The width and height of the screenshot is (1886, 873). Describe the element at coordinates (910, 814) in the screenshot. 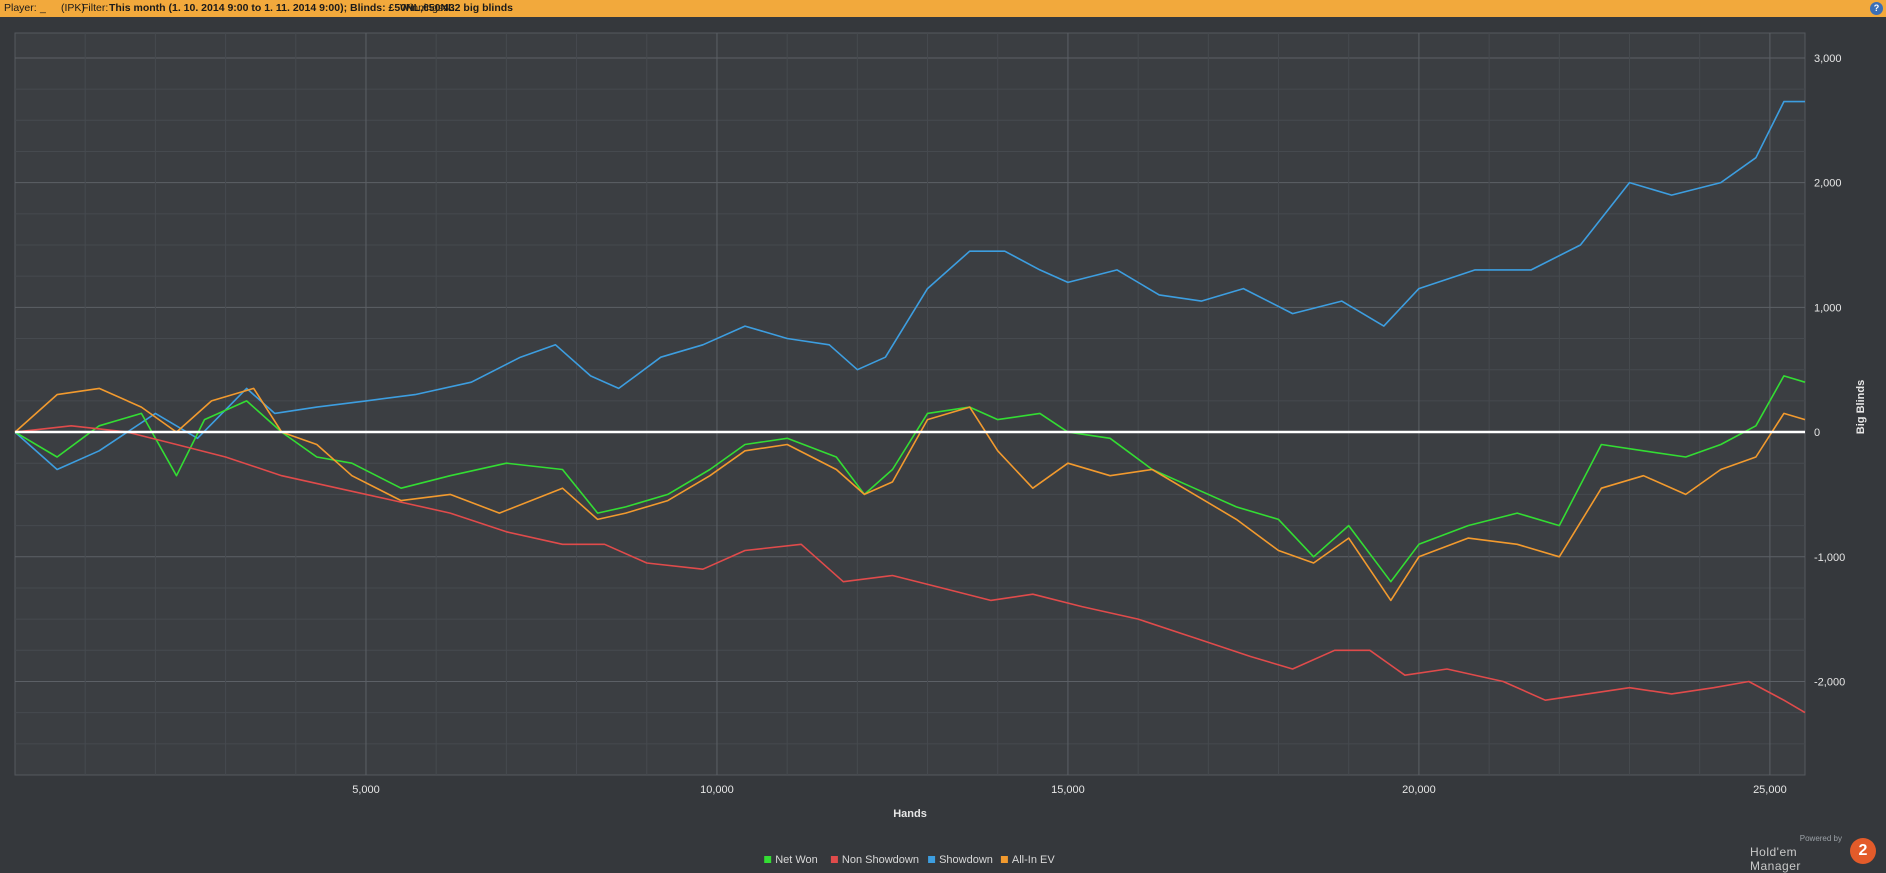

I see `x-axis-label: Hands` at that location.